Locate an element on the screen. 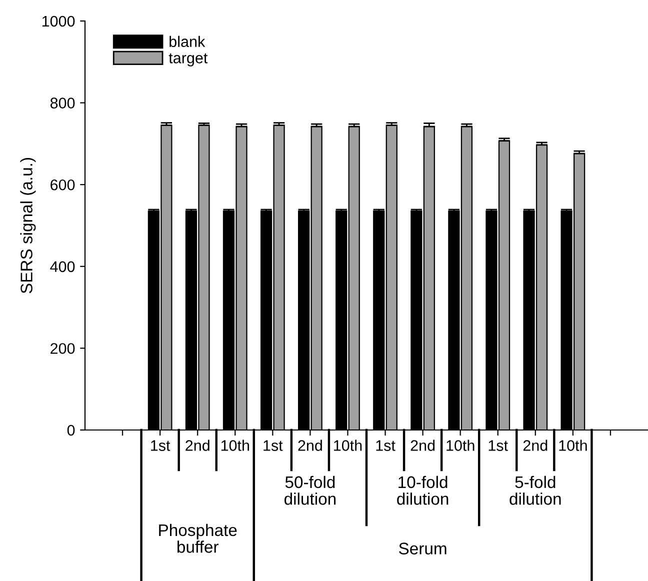  y-tick-label: 0 is located at coordinates (71, 430).